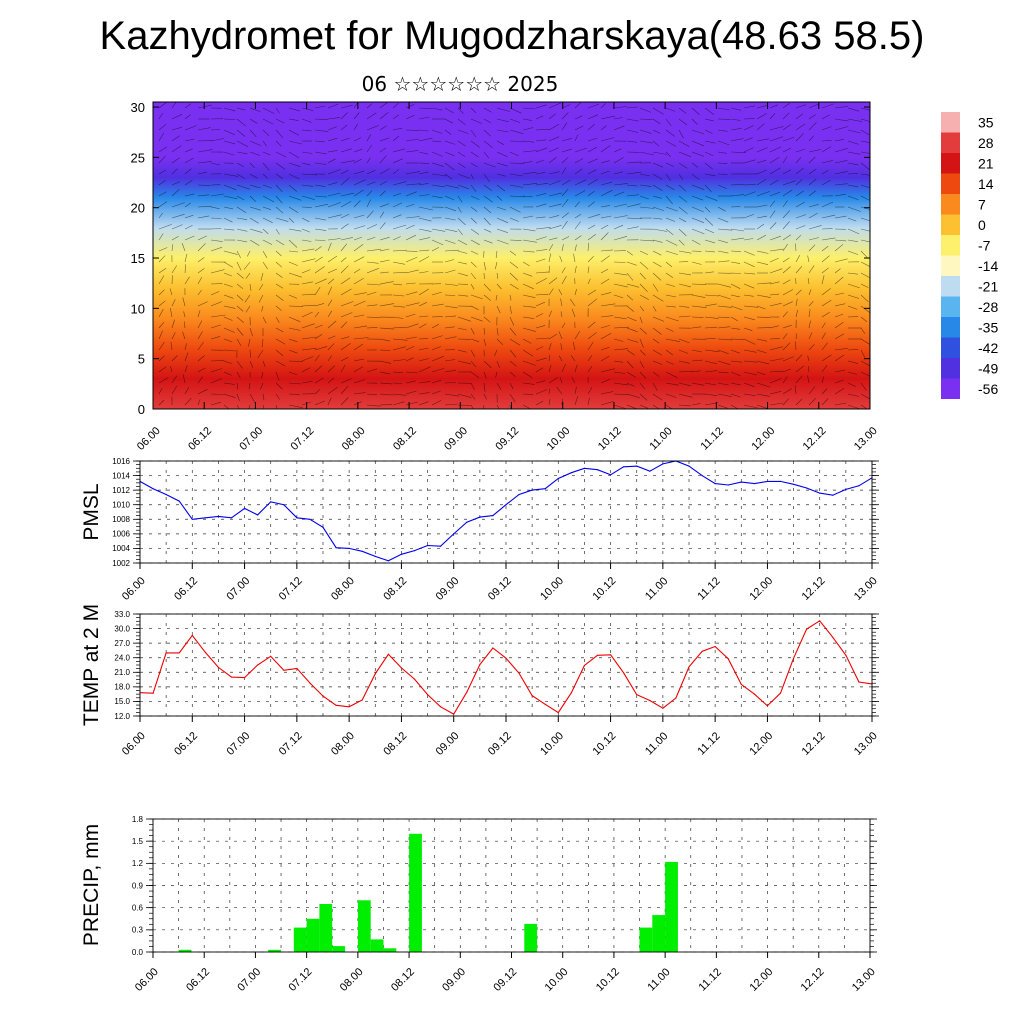 The height and width of the screenshot is (1024, 1024). What do you see at coordinates (291, 589) in the screenshot?
I see `x-tick-label-3: 07.12` at bounding box center [291, 589].